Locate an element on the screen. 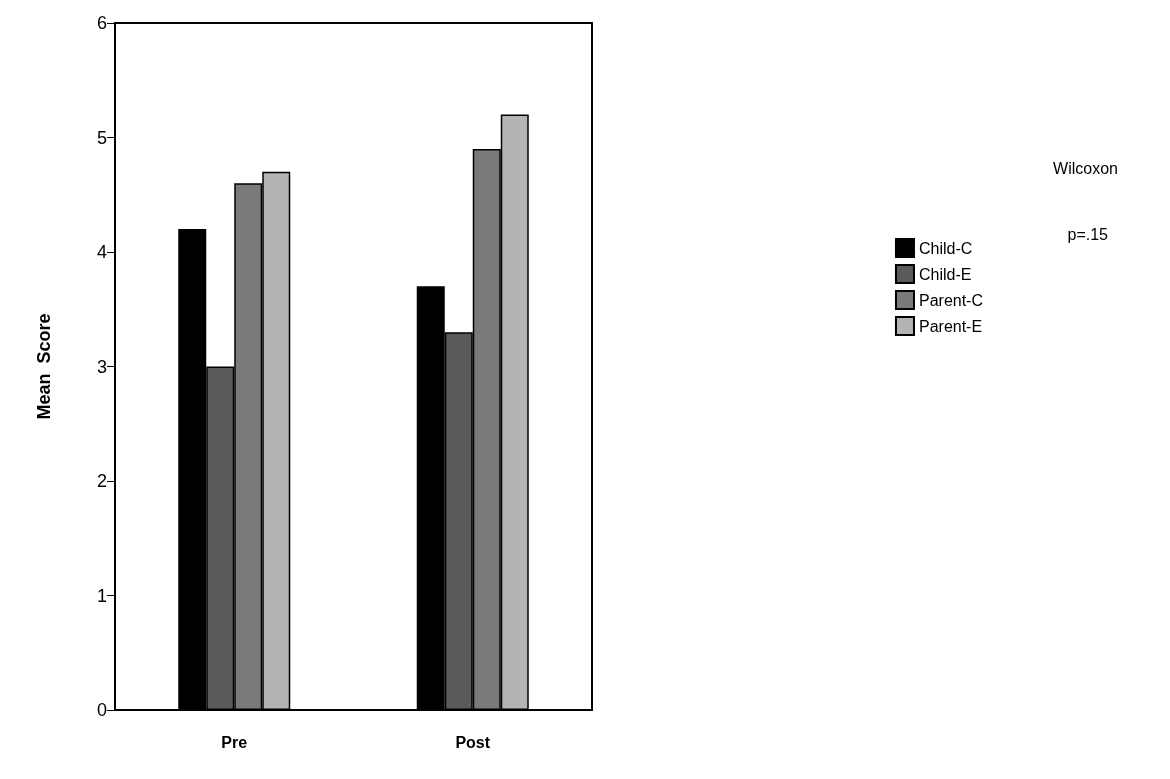  x-tick-label: Pre is located at coordinates (234, 742).